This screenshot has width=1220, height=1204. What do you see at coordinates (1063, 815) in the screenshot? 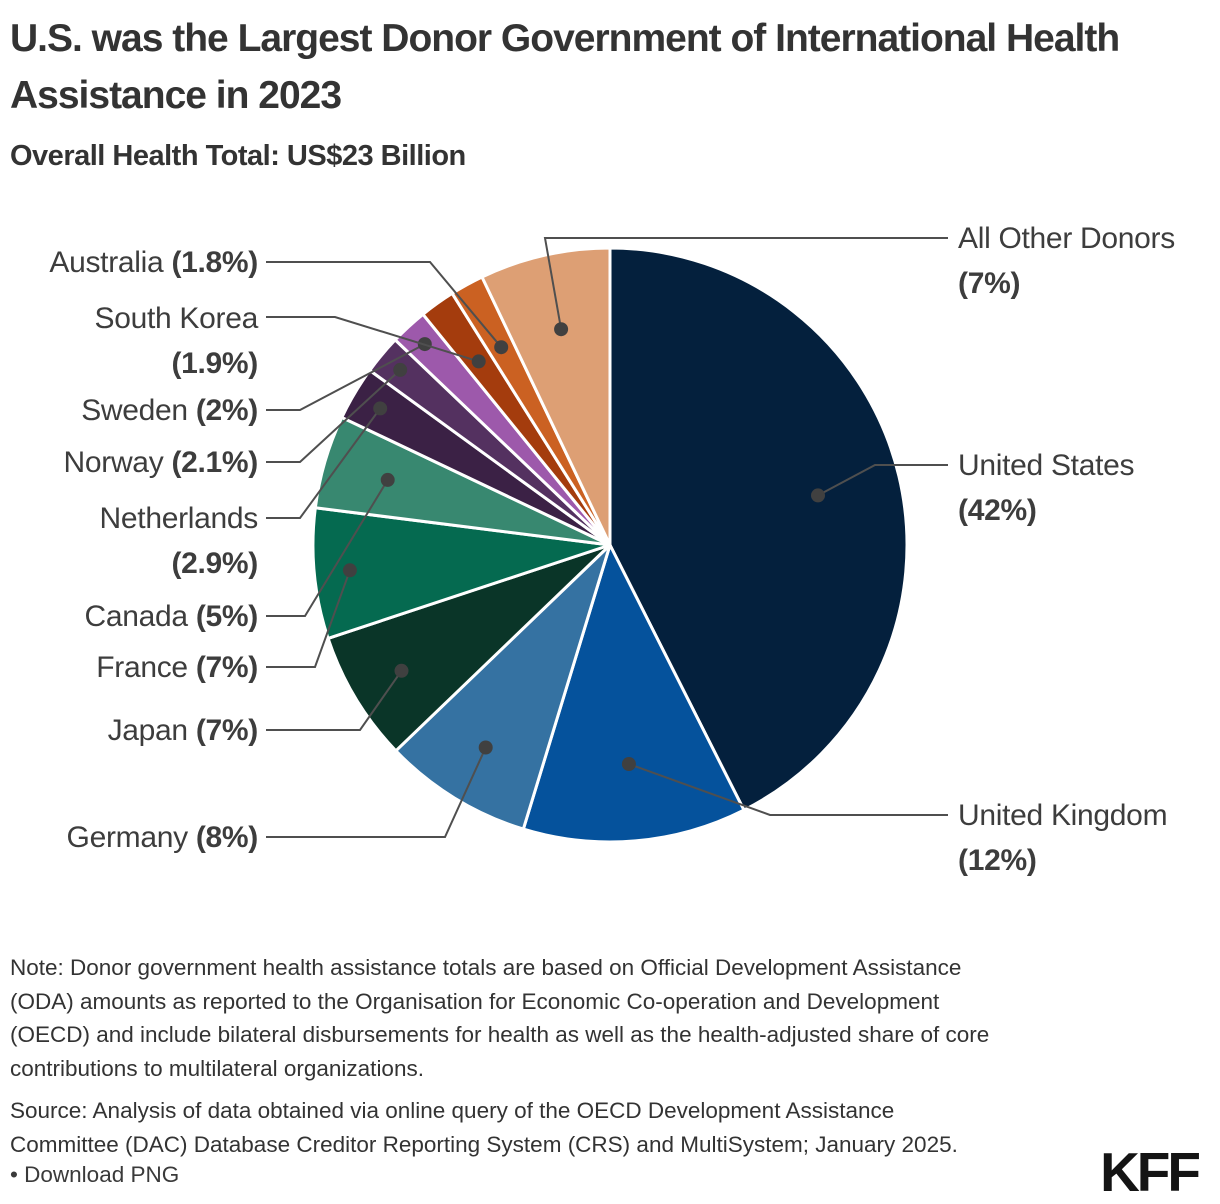
I see `slice-label-name: United Kingdom` at bounding box center [1063, 815].